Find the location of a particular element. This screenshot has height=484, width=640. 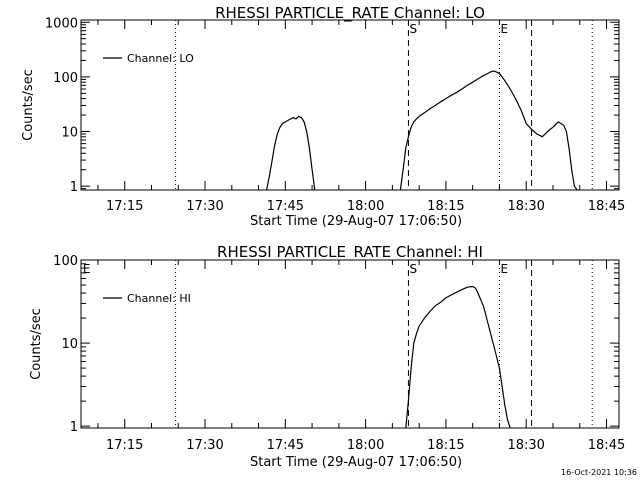

legend: Channel: HI is located at coordinates (147, 298).